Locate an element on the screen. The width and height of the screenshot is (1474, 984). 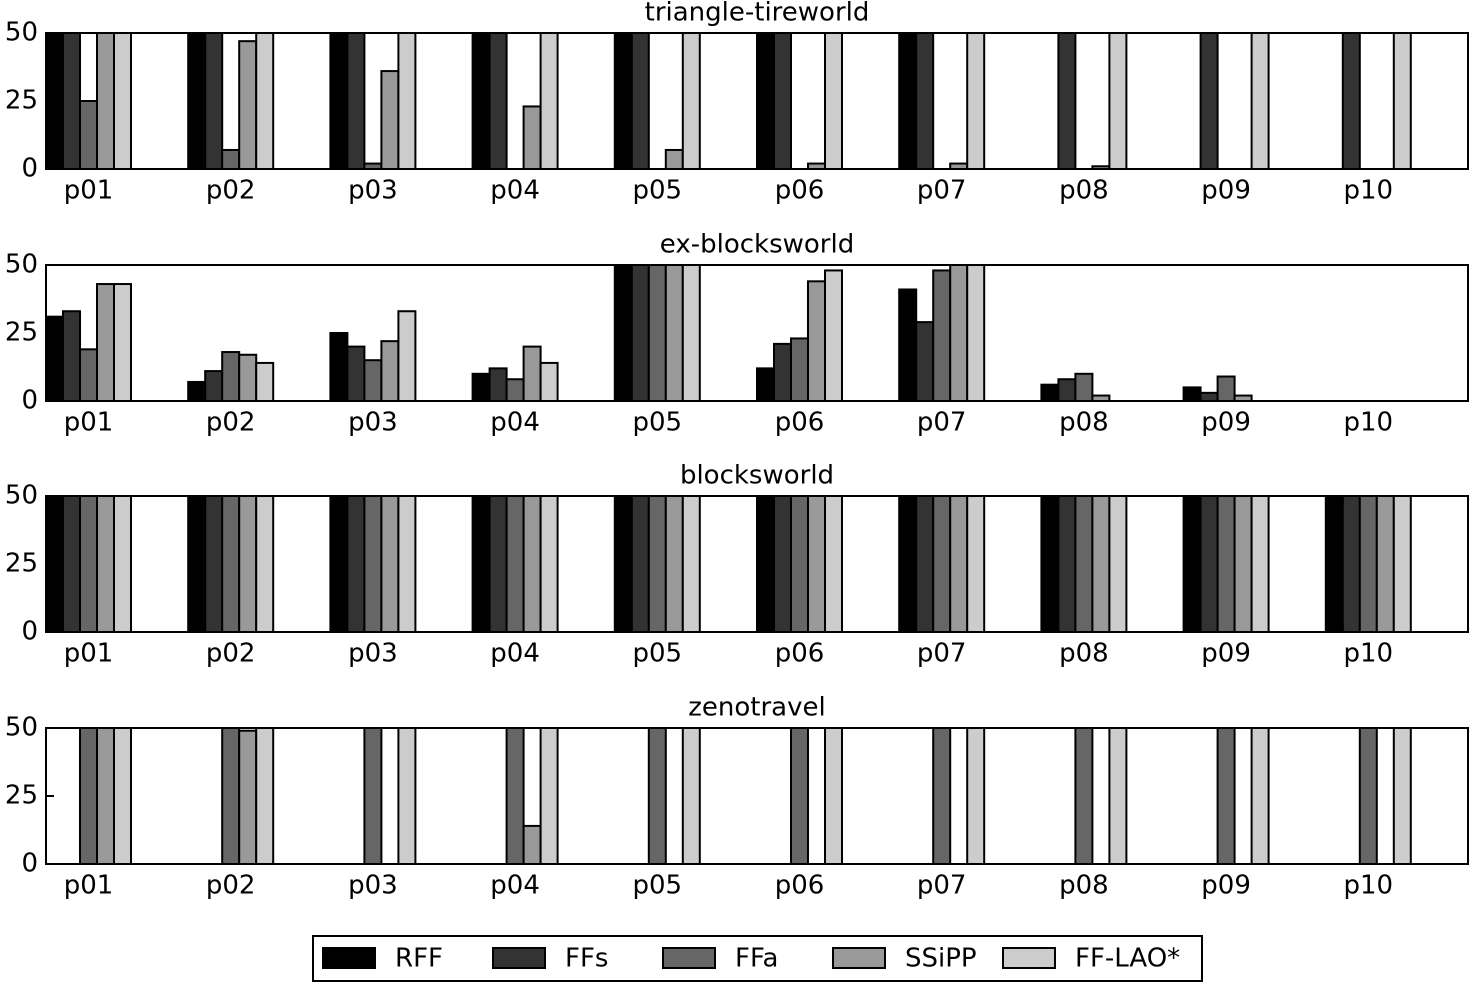
plot-frame is located at coordinates (757, 564).